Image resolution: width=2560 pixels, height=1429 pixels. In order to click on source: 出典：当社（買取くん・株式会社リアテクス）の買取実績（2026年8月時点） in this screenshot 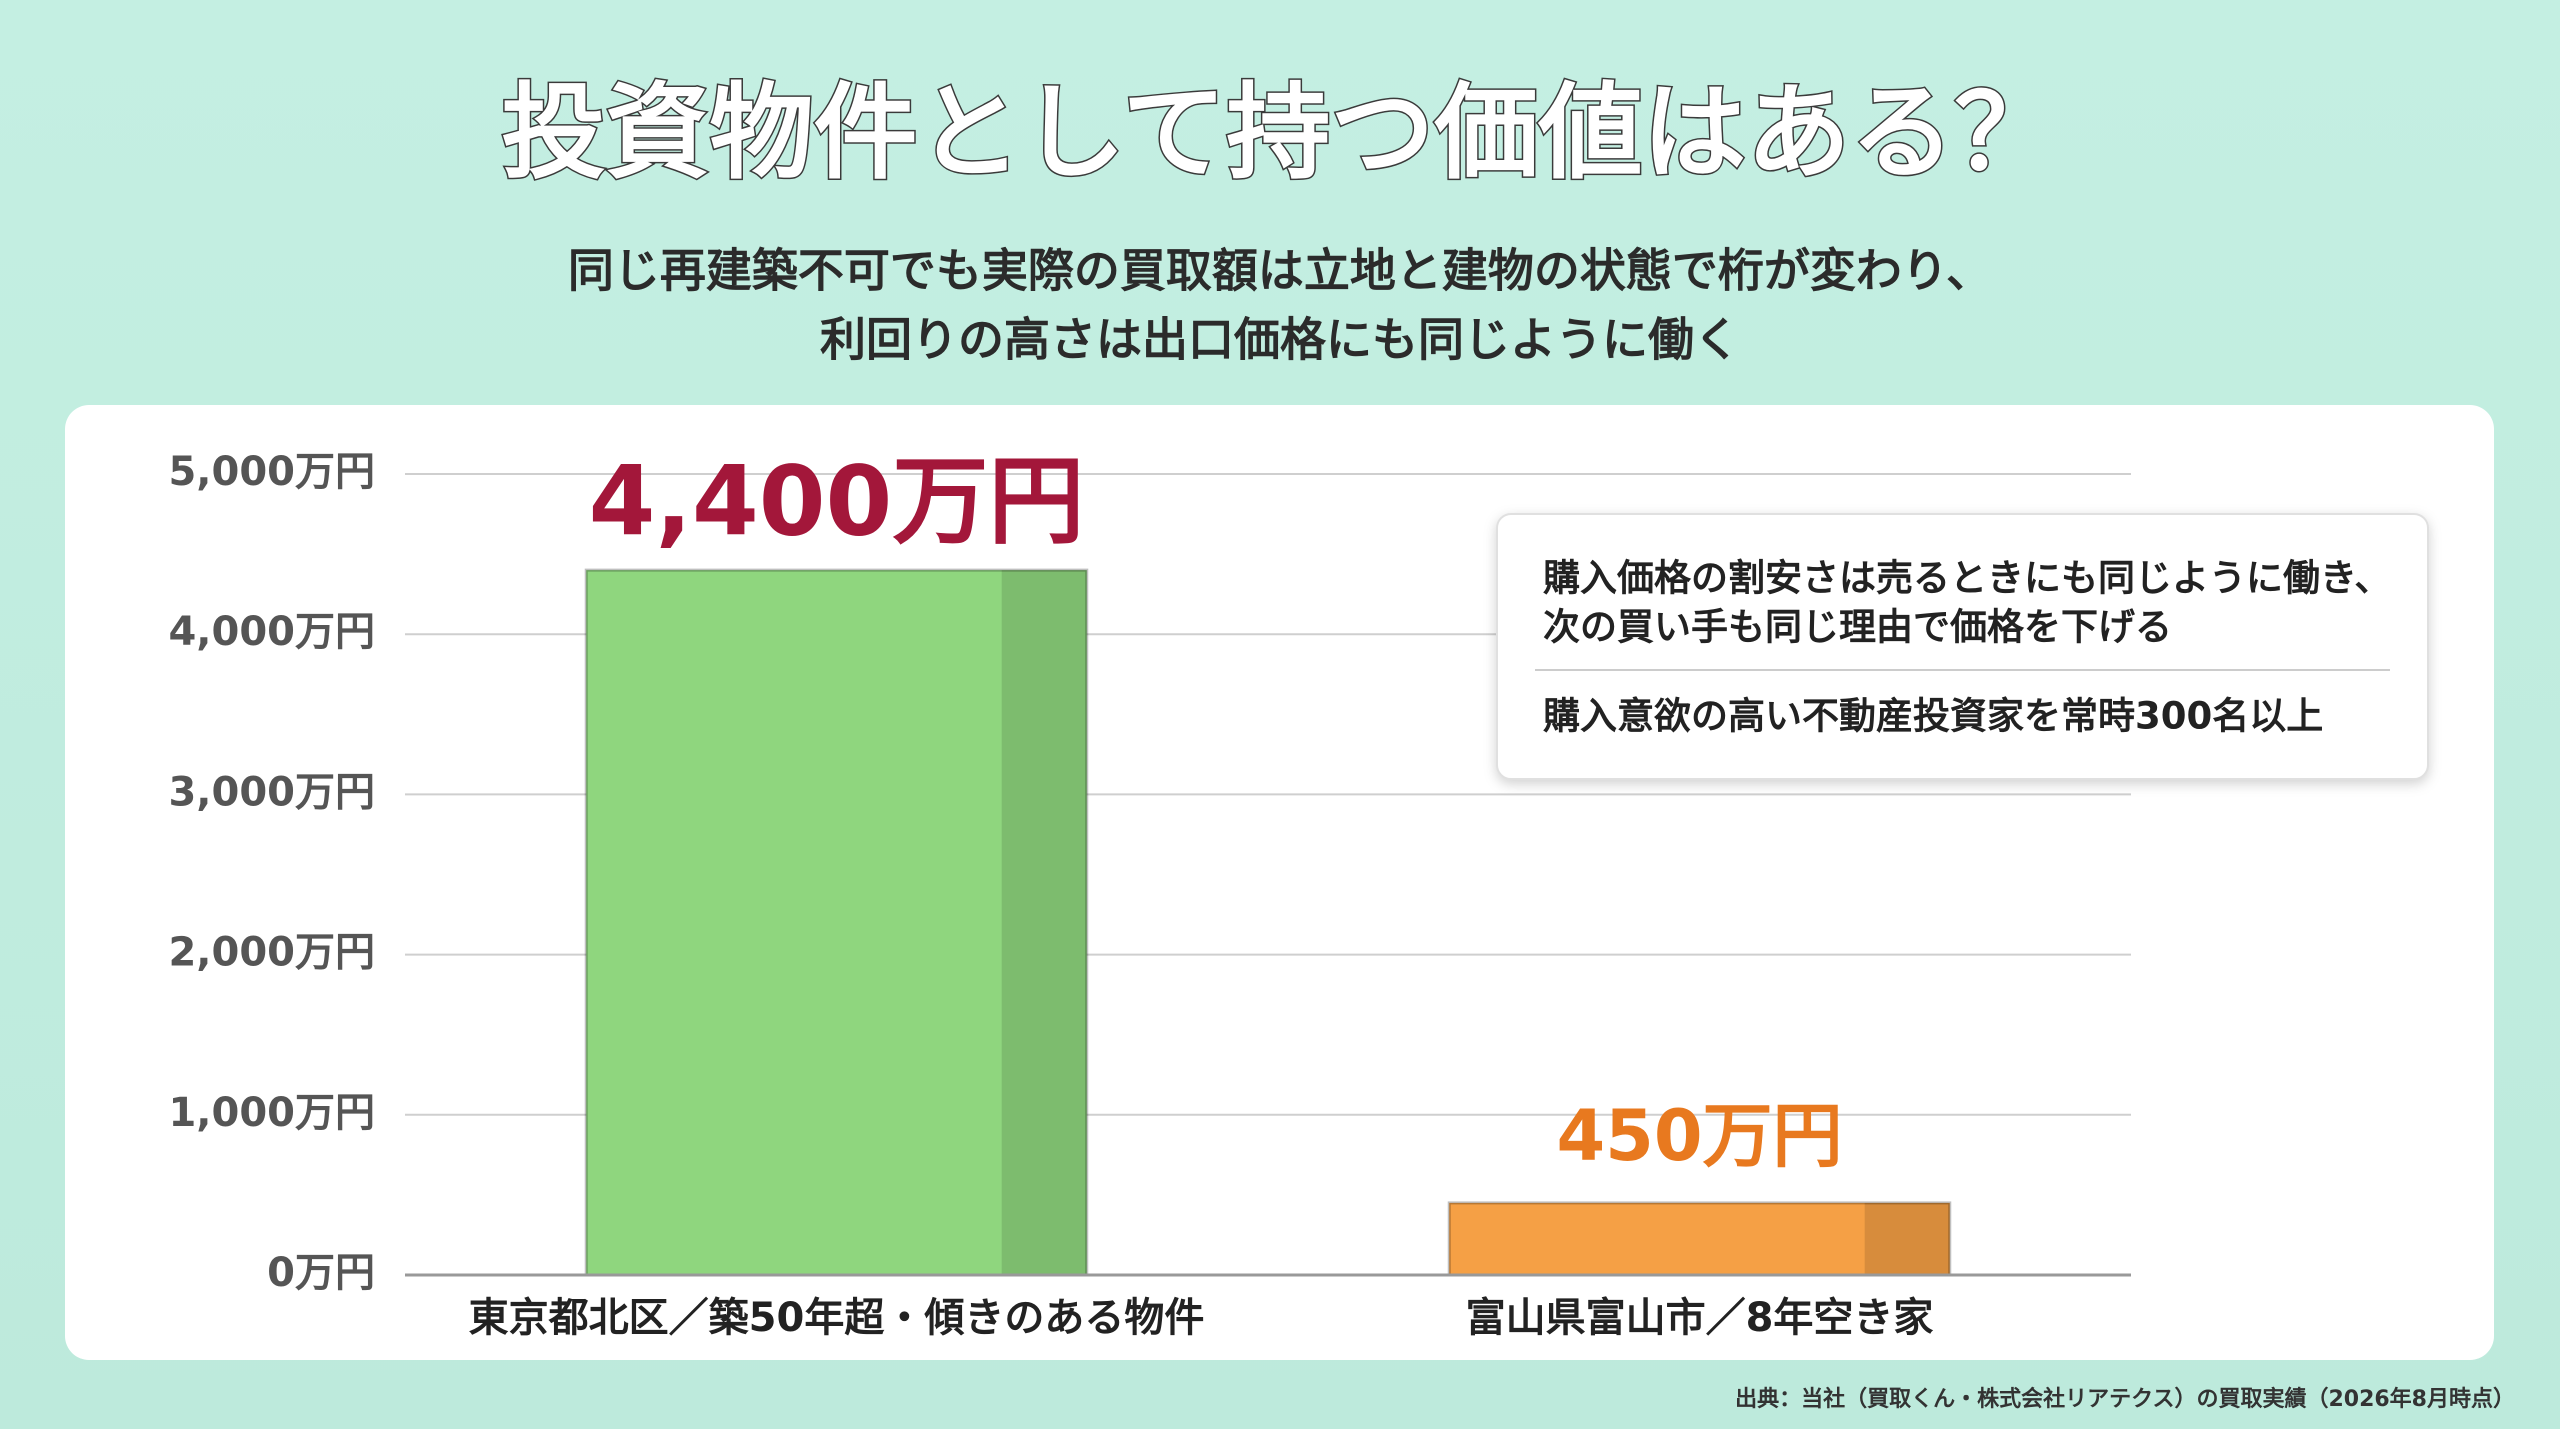, I will do `click(2125, 1399)`.